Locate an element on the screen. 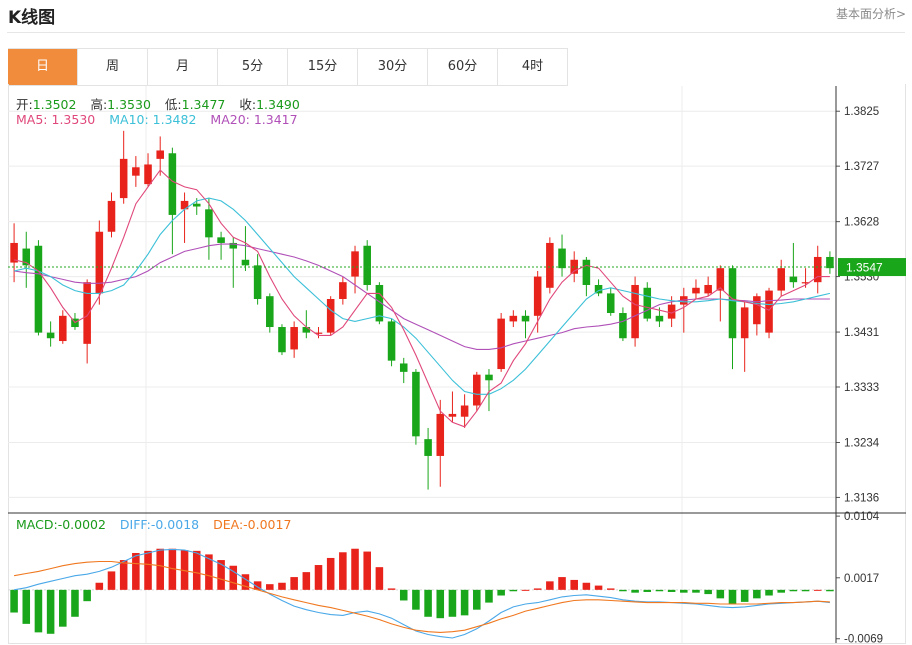 This screenshot has width=912, height=645. tab-day: 日 is located at coordinates (43, 67).